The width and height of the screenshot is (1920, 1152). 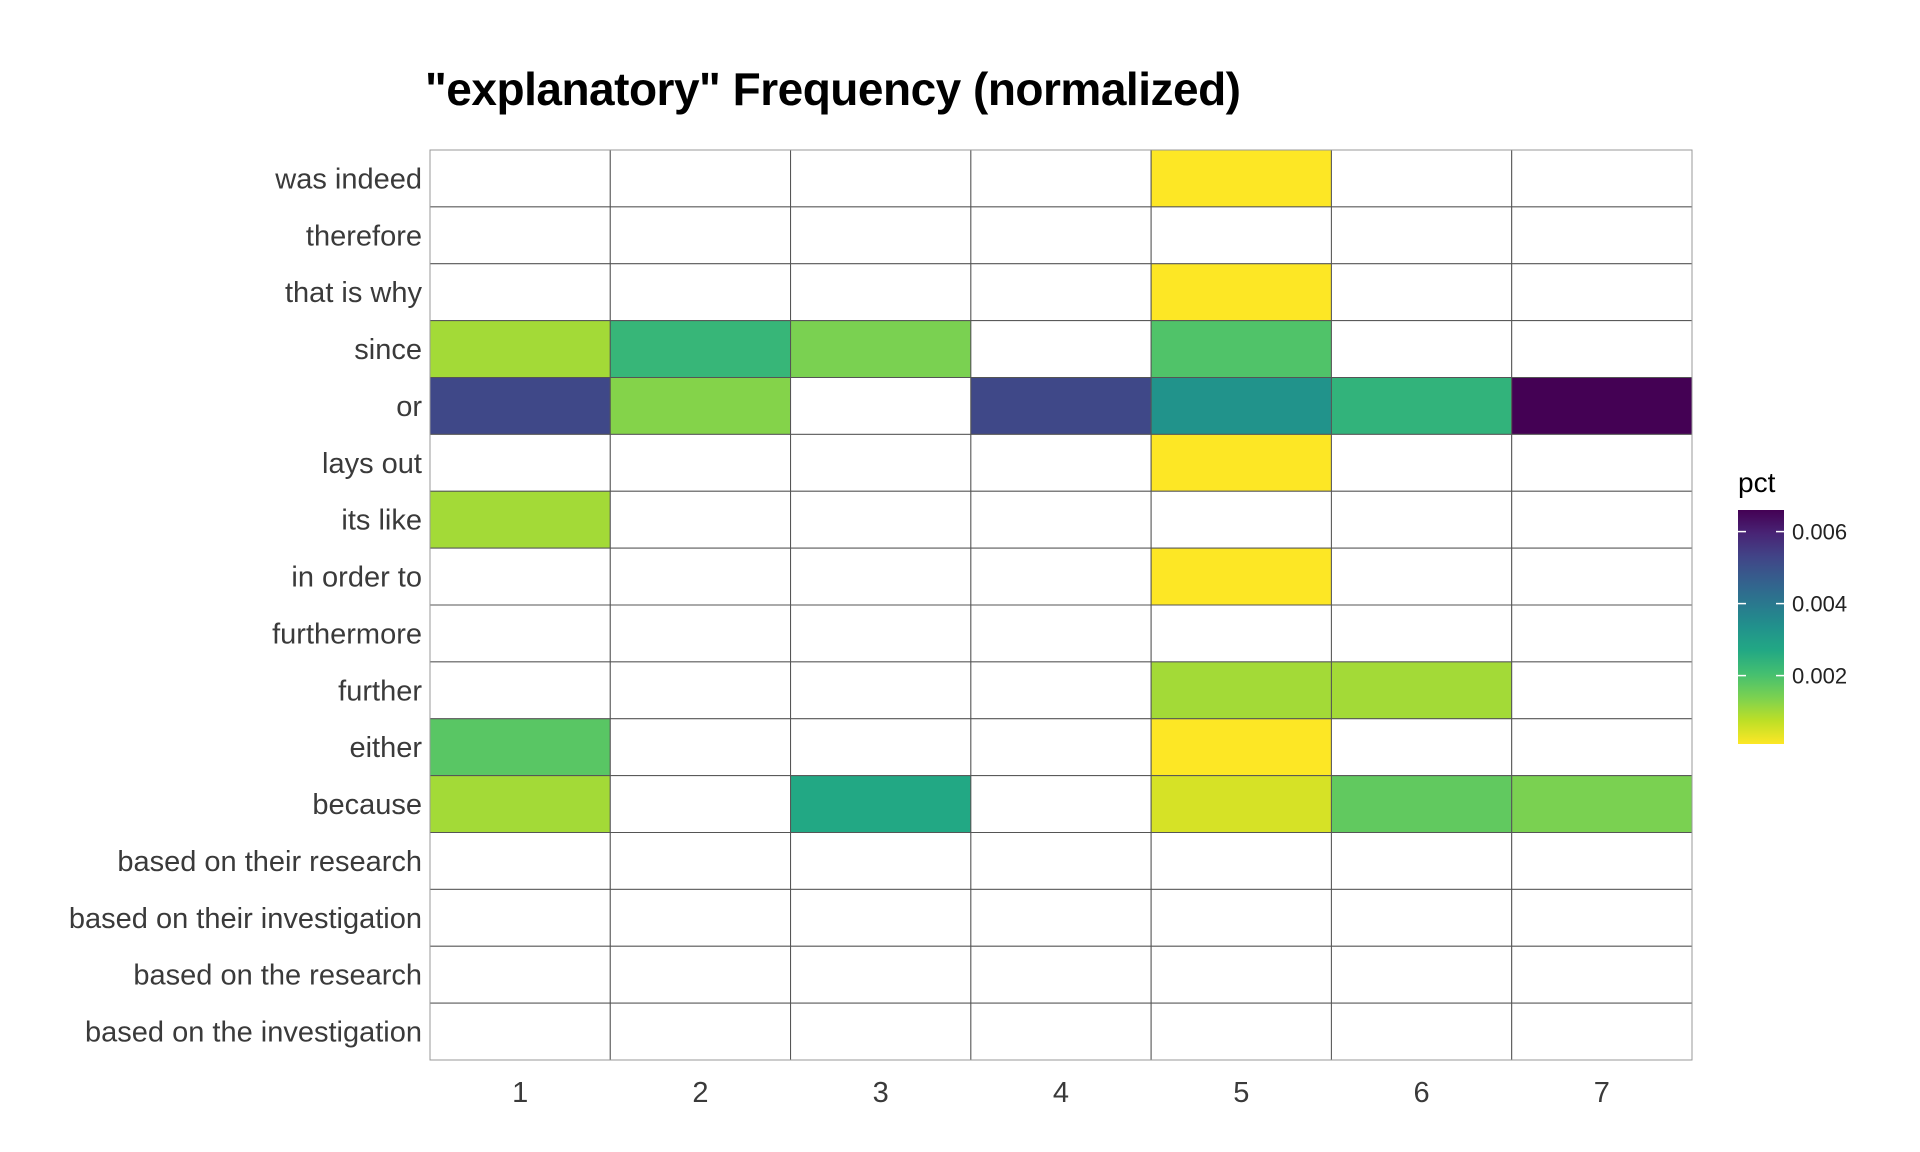 I want to click on legend-tick-label: 0.002, so click(x=1819, y=676).